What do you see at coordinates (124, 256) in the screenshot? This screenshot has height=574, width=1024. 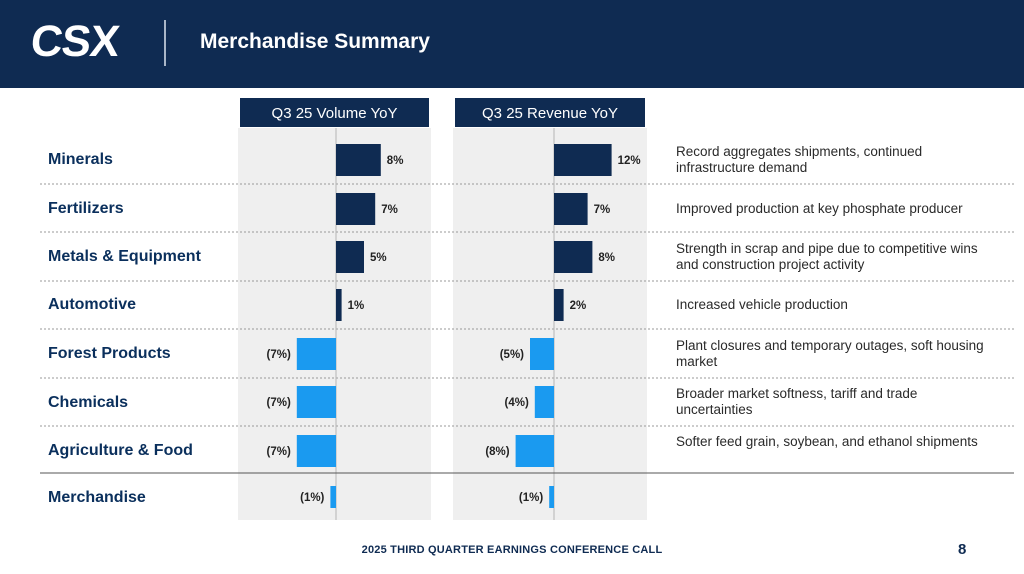 I see `row-label-metals-equipment: Metals & Equipment` at bounding box center [124, 256].